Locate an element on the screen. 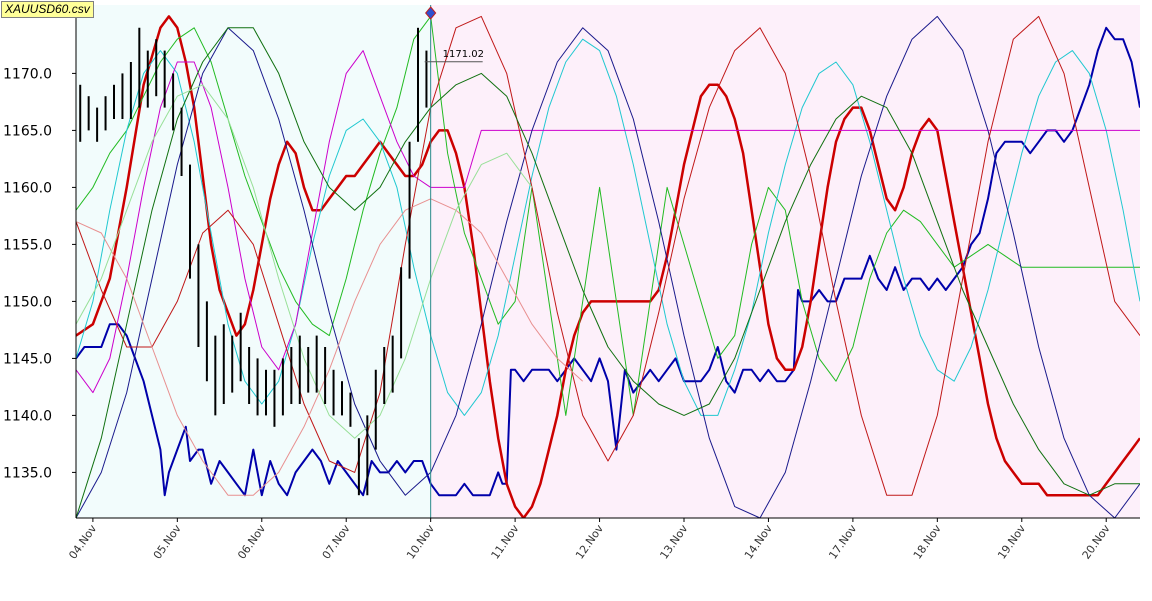 The image size is (1152, 601). y-tick-label: 1155.0 is located at coordinates (27, 245).